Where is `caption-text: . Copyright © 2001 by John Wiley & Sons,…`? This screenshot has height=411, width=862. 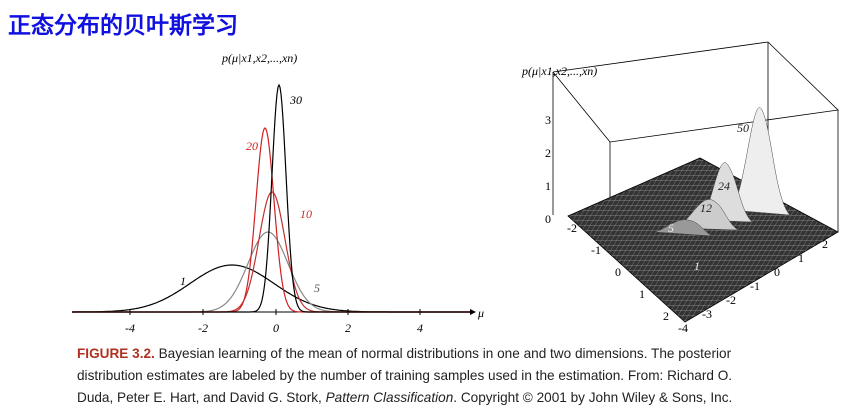 caption-text: . Copyright © 2001 by John Wiley & Sons,… is located at coordinates (593, 397).